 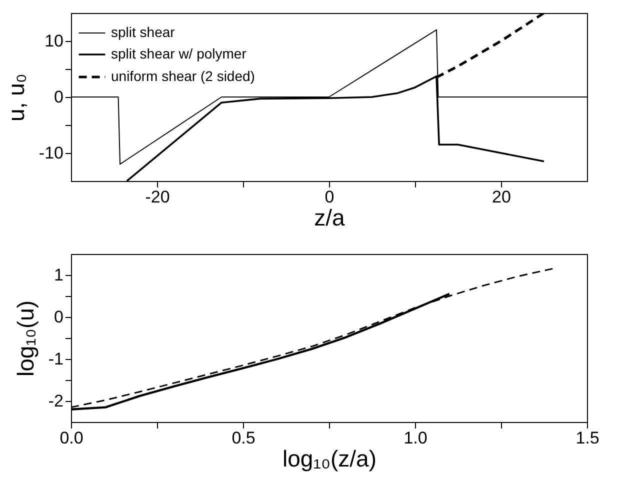 What do you see at coordinates (588, 438) in the screenshot?
I see `x-tick-label: 1.5` at bounding box center [588, 438].